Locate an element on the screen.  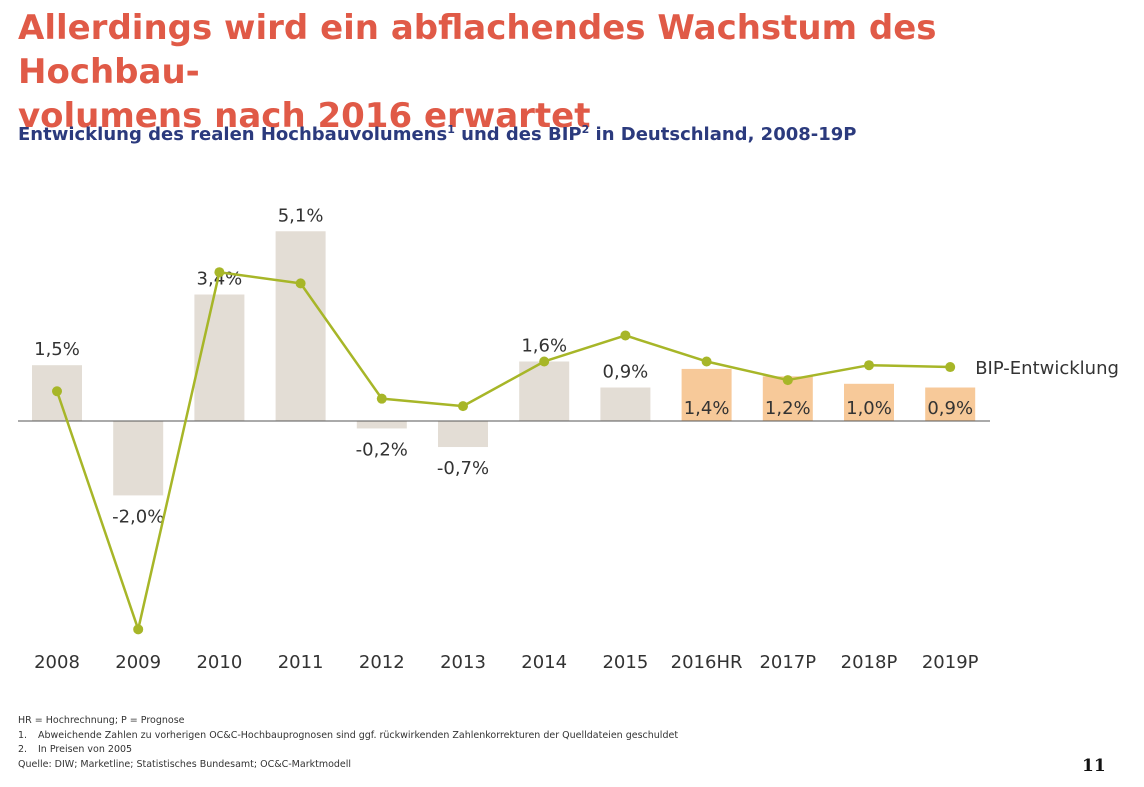
bar-2009 is located at coordinates (138, 458).